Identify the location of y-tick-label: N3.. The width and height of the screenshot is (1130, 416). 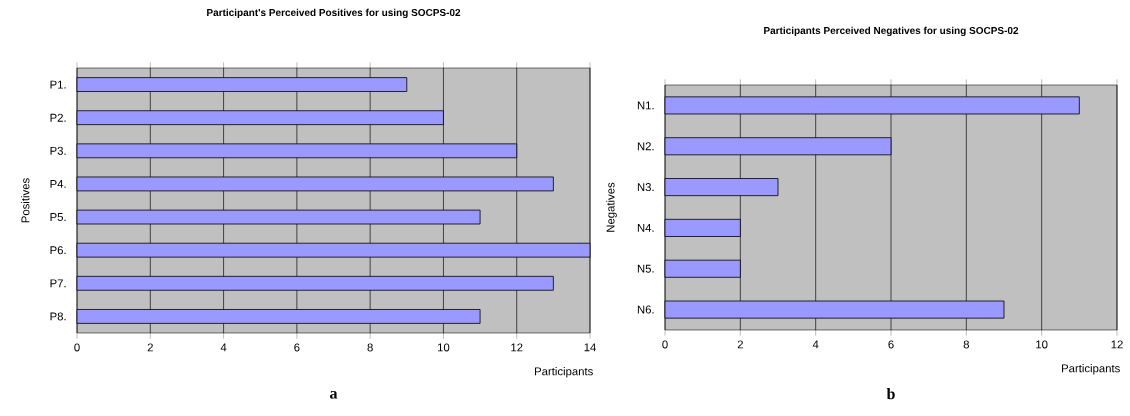
(645, 187).